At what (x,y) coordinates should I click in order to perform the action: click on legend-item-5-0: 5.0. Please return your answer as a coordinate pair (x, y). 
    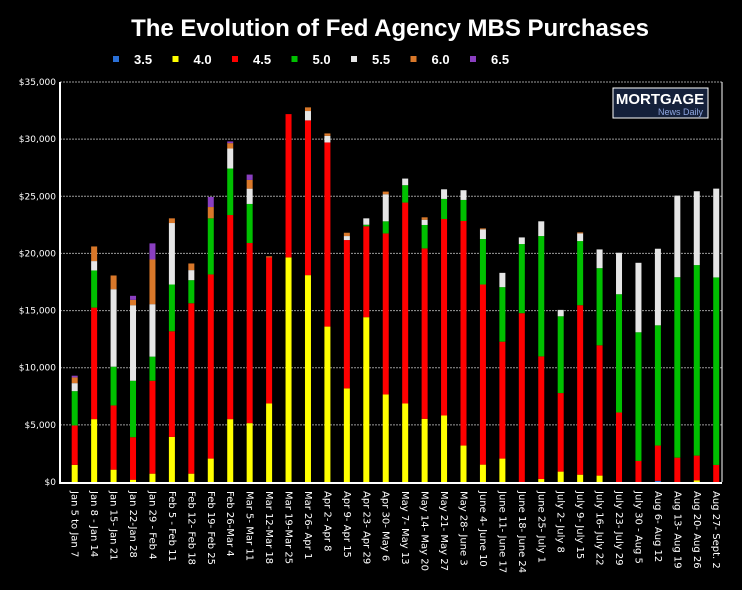
    Looking at the image, I should click on (311, 59).